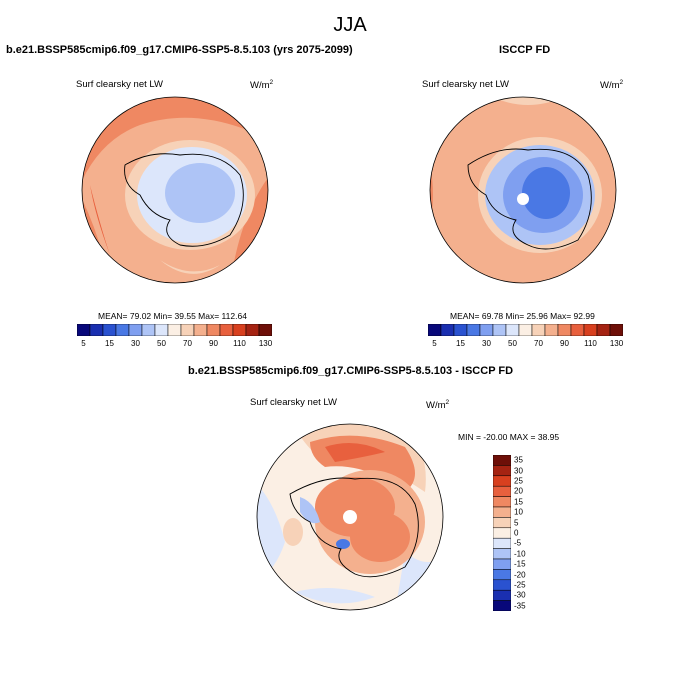 This screenshot has width=700, height=700. Describe the element at coordinates (293, 402) in the screenshot. I see `variable-label-diff: Surf clearsky net LW` at that location.